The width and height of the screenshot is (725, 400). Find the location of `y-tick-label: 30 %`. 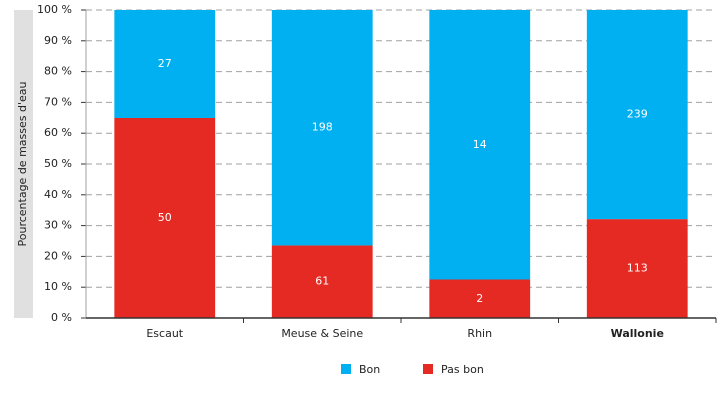

y-tick-label: 30 % is located at coordinates (58, 225).